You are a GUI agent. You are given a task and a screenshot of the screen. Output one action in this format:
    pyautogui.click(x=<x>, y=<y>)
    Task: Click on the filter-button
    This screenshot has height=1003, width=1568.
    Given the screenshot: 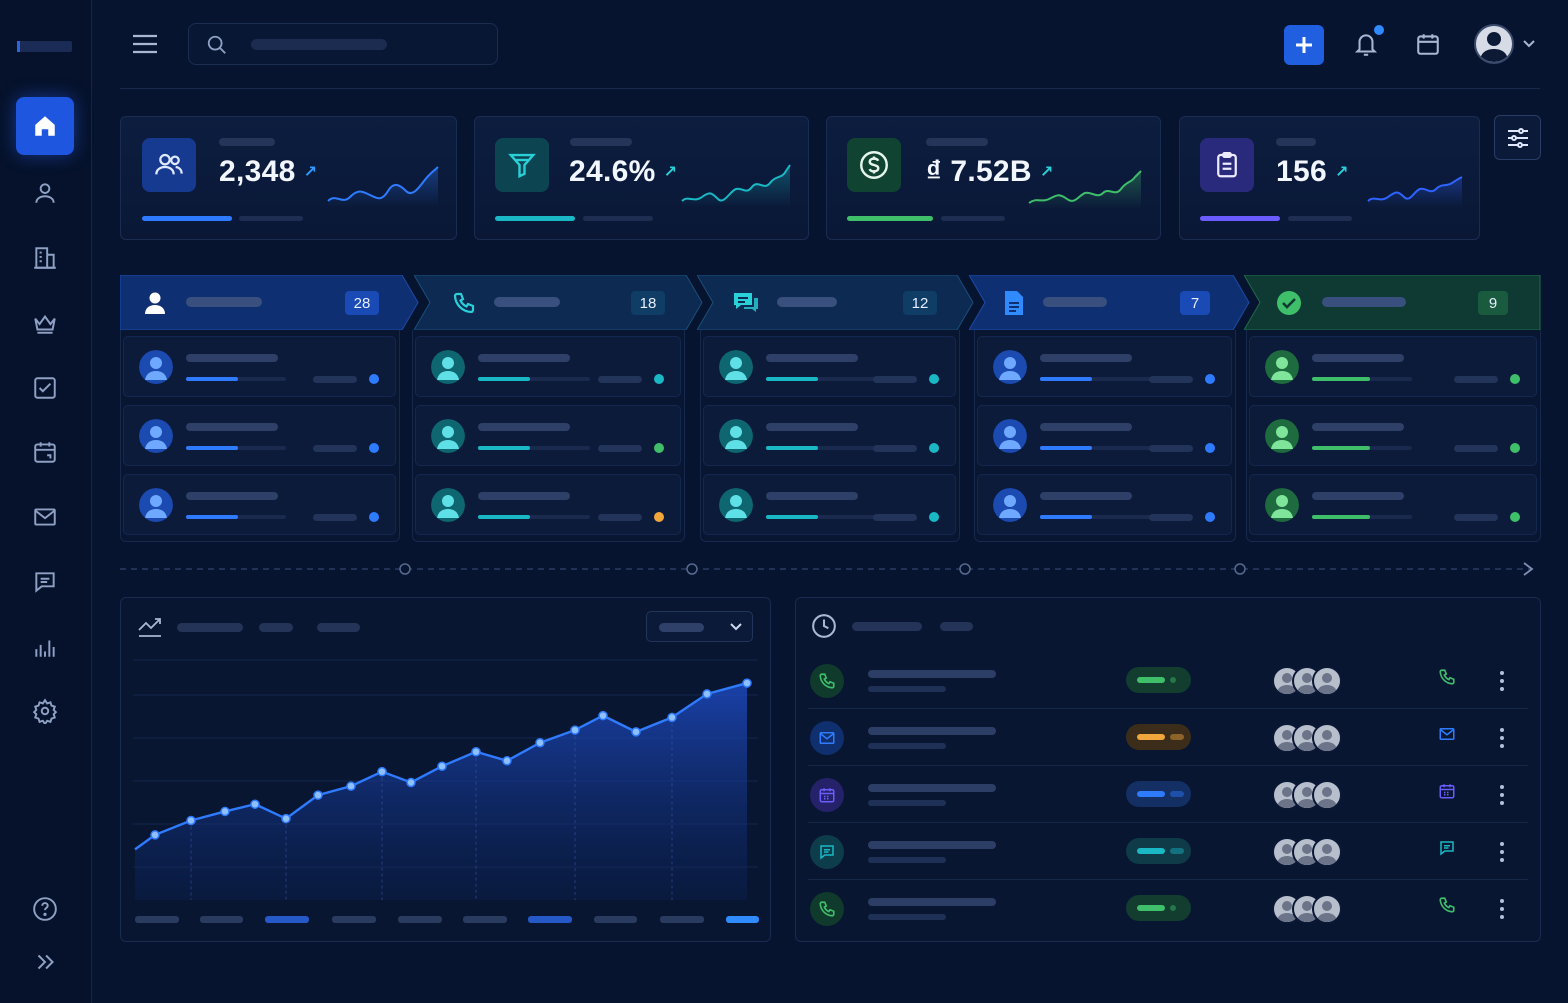 What is the action you would take?
    pyautogui.click(x=1517, y=137)
    